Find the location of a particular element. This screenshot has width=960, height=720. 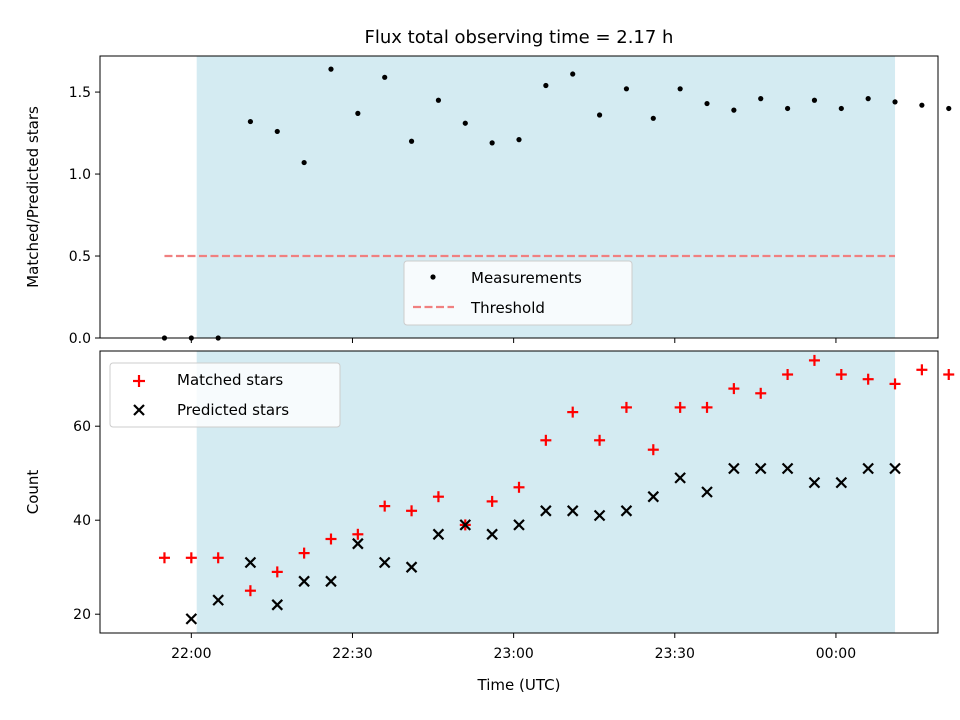

y-tick-label: 1.0 is located at coordinates (80, 175).